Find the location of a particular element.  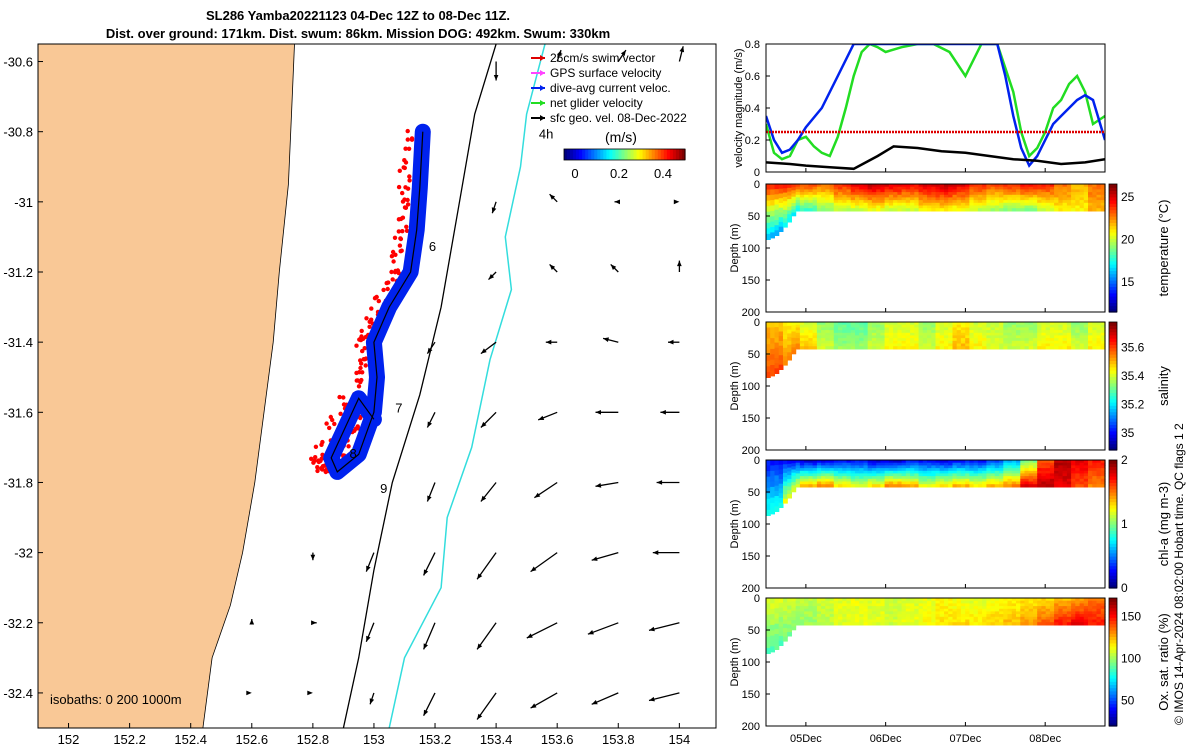

colorbar-title: (m/s) is located at coordinates (621, 137).